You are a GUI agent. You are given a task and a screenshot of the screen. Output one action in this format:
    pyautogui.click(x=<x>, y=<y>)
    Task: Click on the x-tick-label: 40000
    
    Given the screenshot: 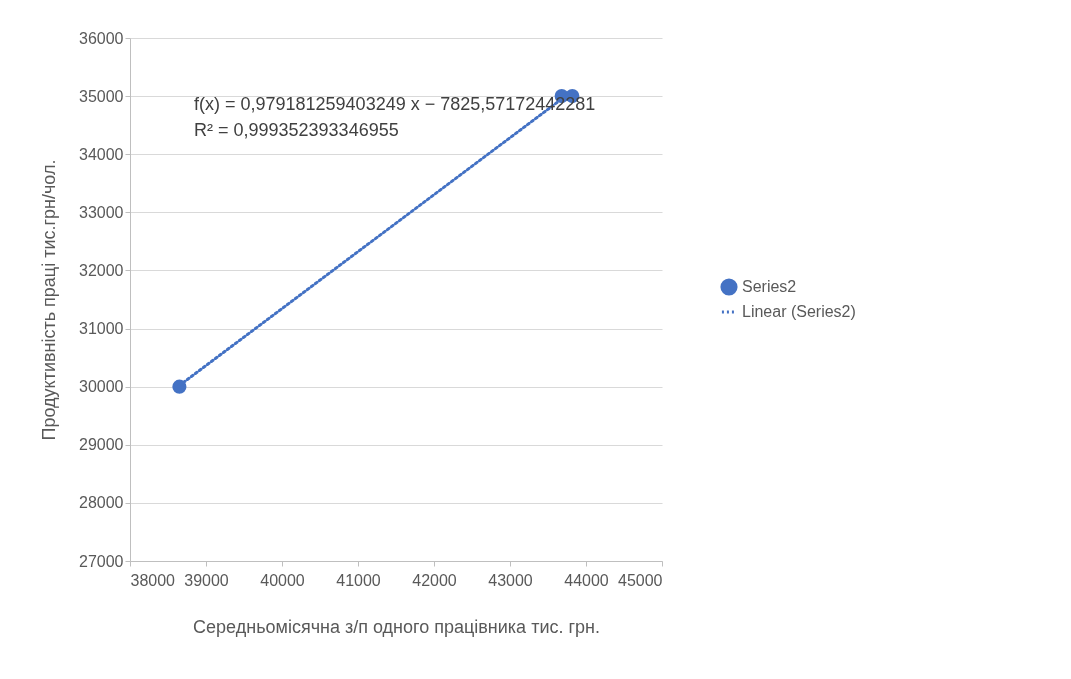 What is the action you would take?
    pyautogui.click(x=282, y=580)
    